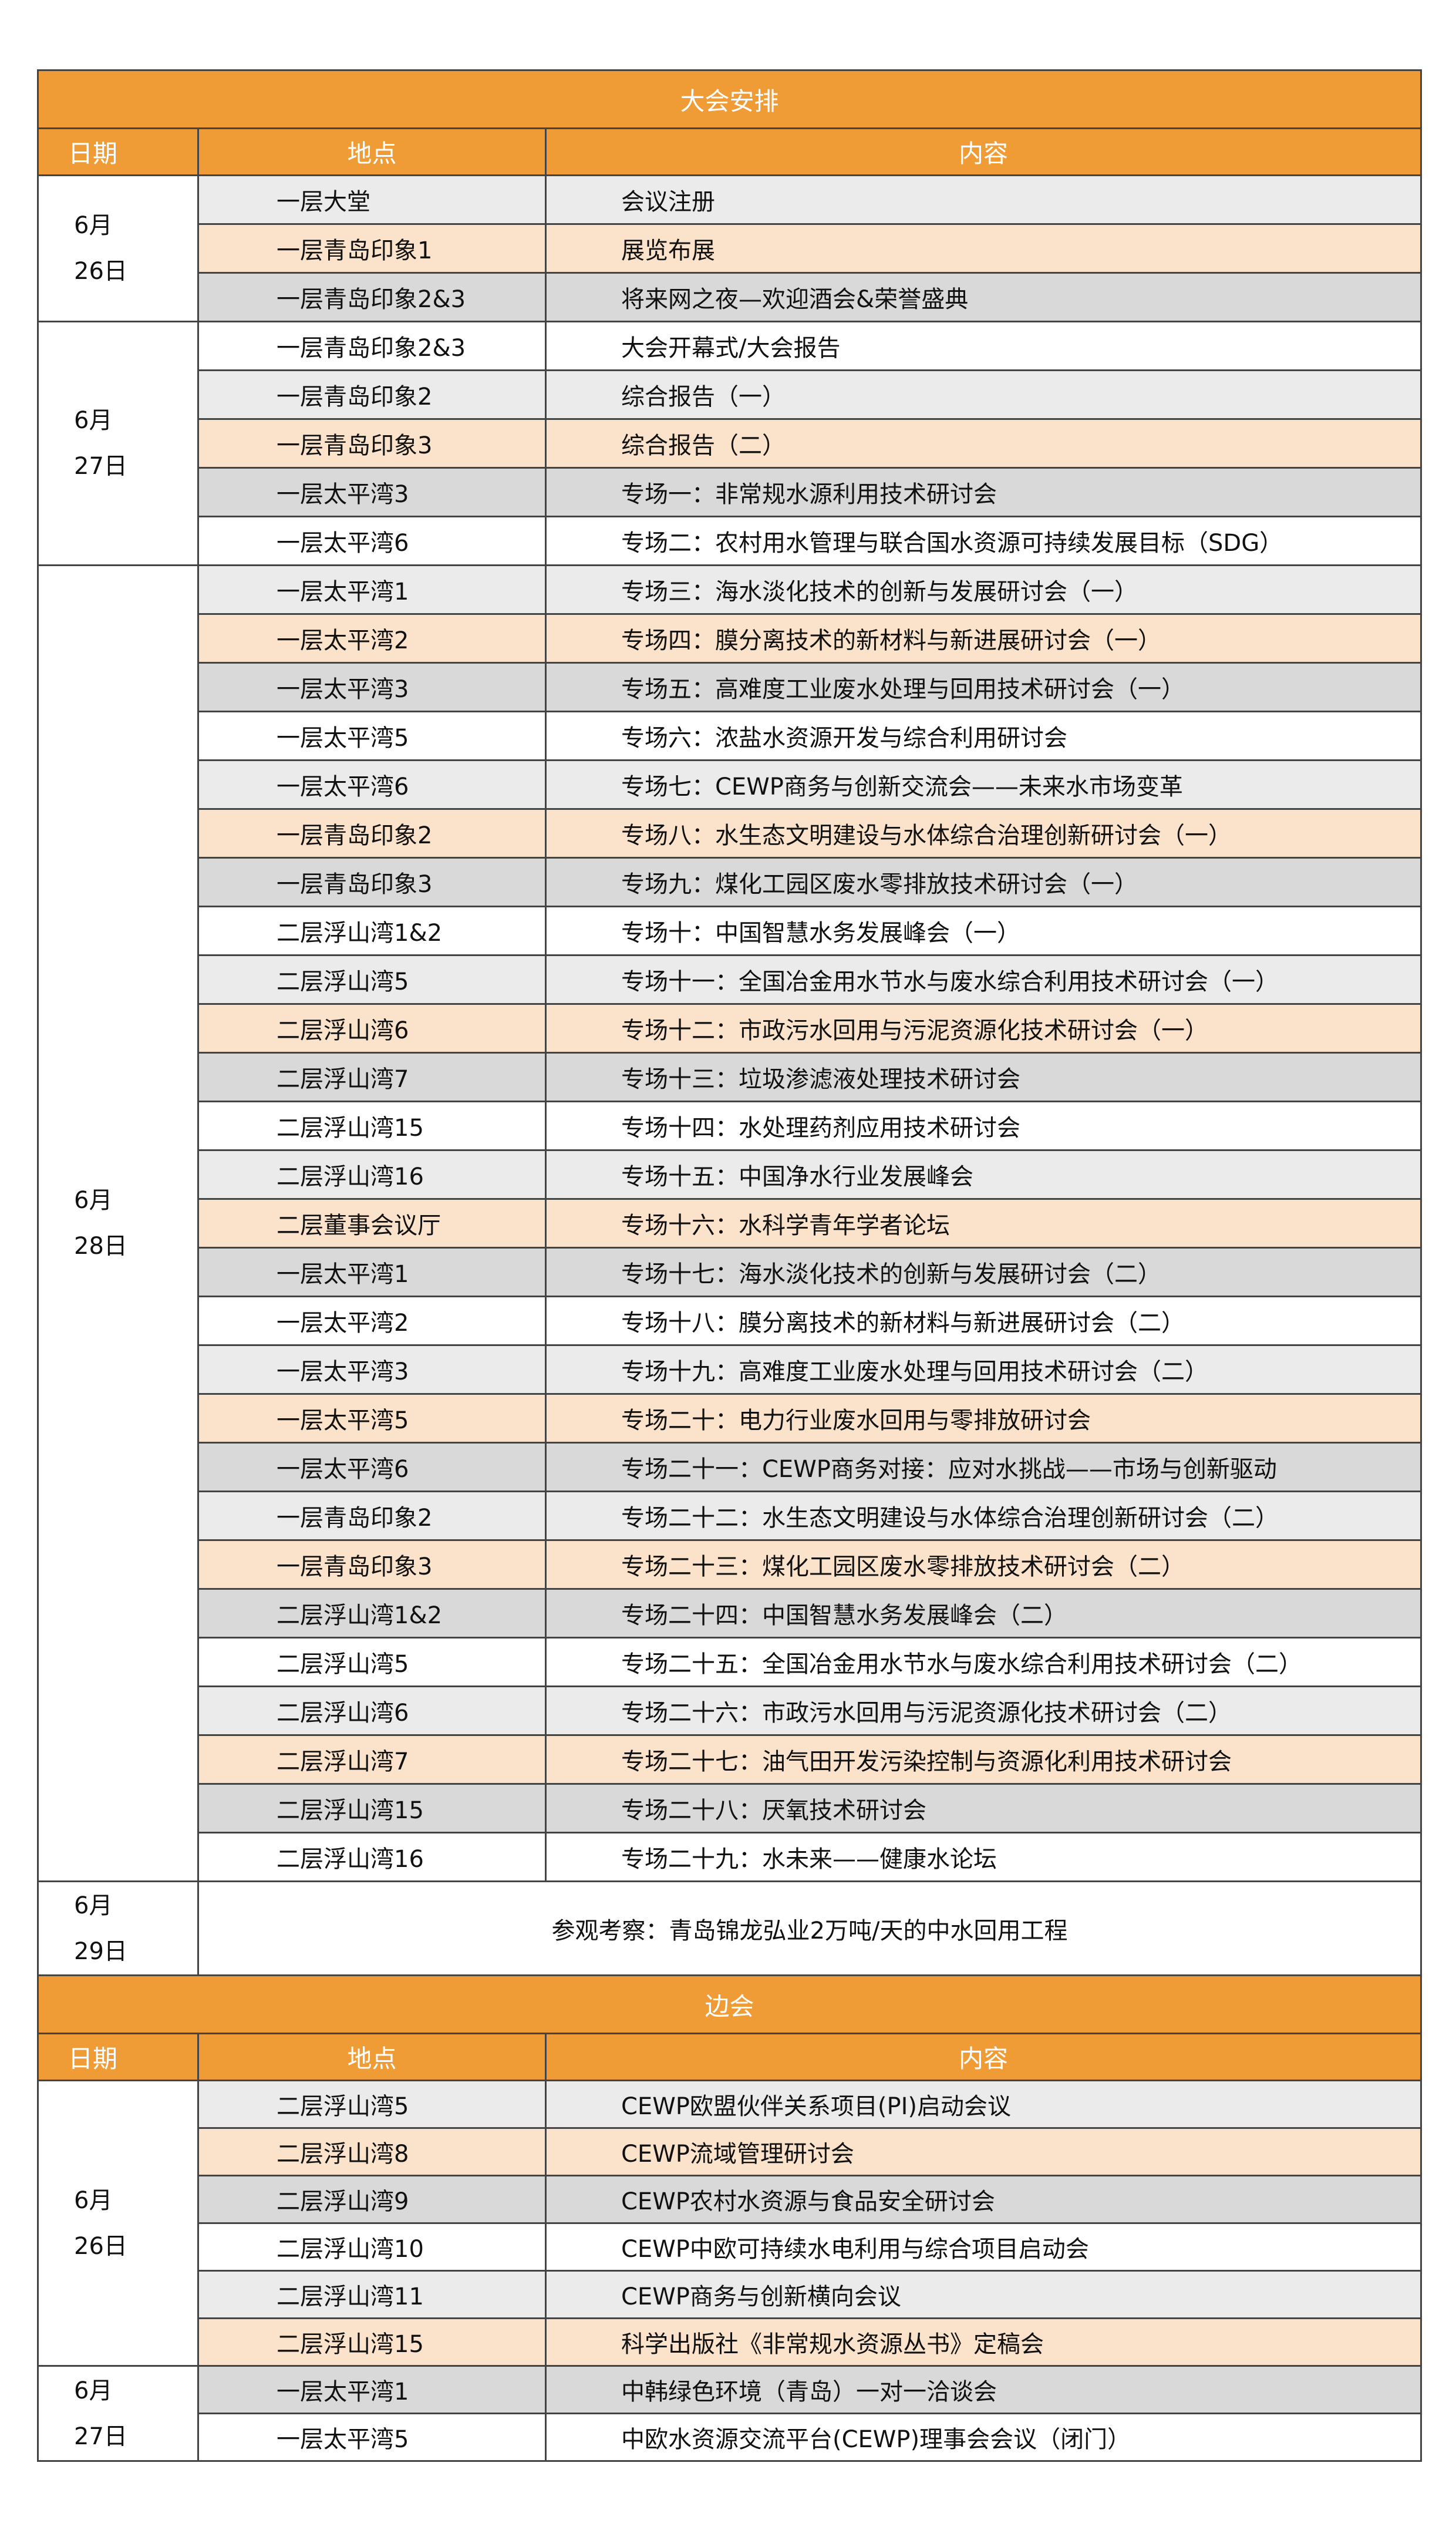  I want to click on table-row: 二层浮山湾1&2 专场二十四：中国智慧水务发展峰会（二）, so click(730, 1614).